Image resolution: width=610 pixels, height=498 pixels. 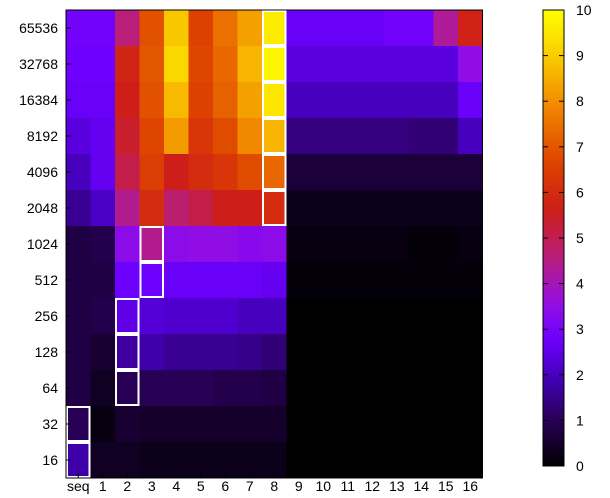 I want to click on x-tick-label: 4, so click(x=176, y=486).